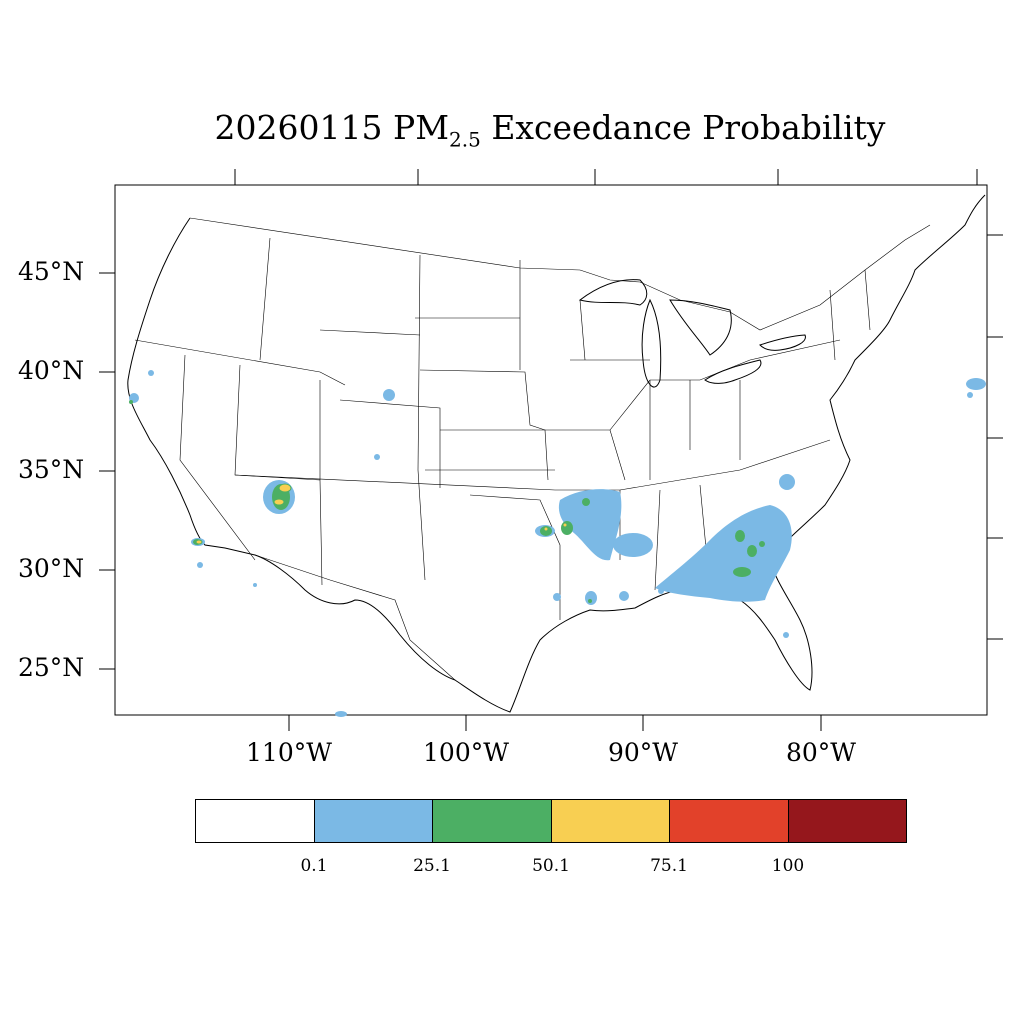 This screenshot has height=1024, width=1024. Describe the element at coordinates (298, 127) in the screenshot. I see `title-date: 20260115` at that location.